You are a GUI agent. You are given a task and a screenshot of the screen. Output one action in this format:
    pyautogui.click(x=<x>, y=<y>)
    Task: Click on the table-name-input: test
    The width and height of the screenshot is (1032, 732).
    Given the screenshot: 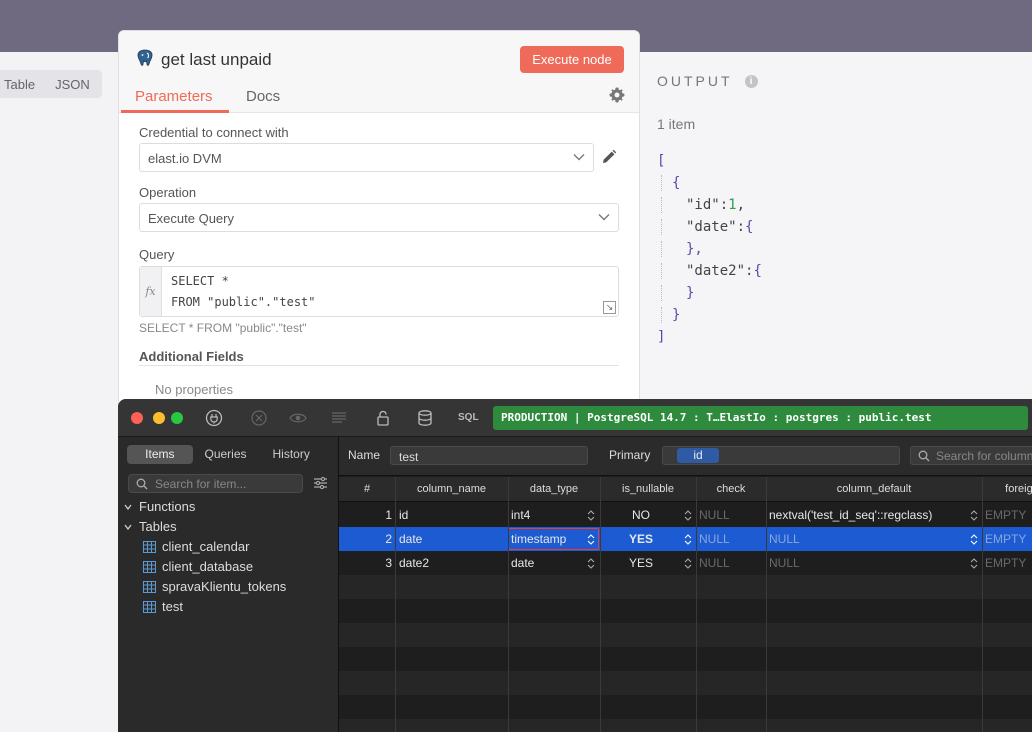 What is the action you would take?
    pyautogui.click(x=489, y=455)
    